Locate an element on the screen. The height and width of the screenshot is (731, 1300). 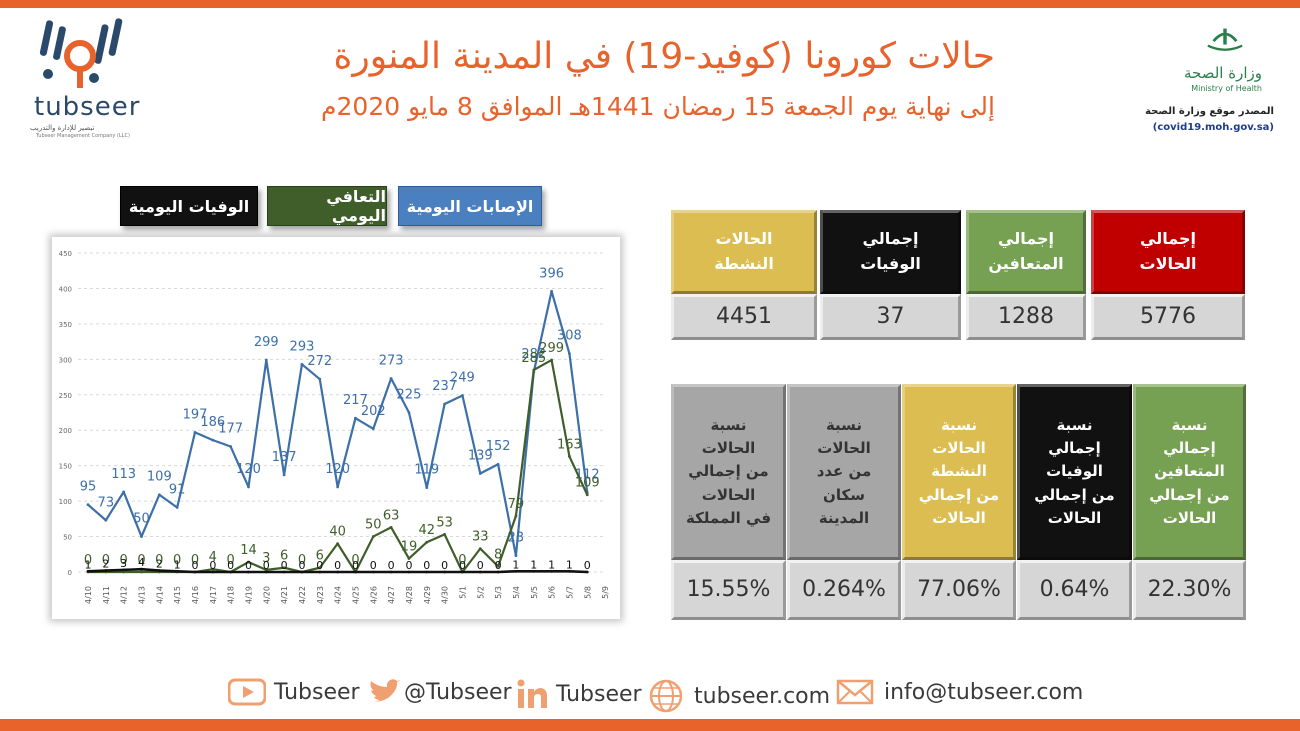
source-url: (covid19.moh.gov.sa) is located at coordinates (1213, 127).